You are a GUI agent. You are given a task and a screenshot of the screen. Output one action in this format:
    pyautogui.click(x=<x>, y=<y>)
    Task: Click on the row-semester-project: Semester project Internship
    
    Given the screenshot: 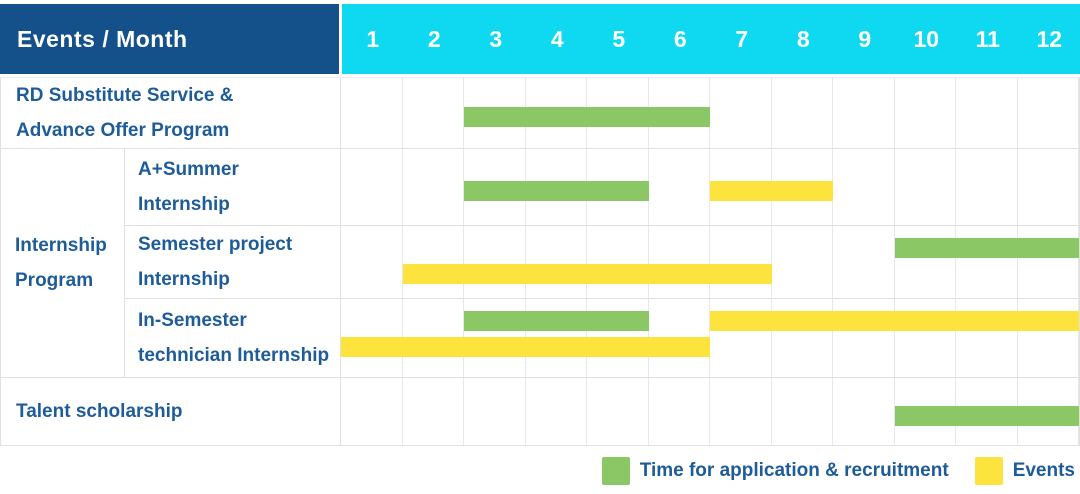 What is the action you would take?
    pyautogui.click(x=602, y=262)
    